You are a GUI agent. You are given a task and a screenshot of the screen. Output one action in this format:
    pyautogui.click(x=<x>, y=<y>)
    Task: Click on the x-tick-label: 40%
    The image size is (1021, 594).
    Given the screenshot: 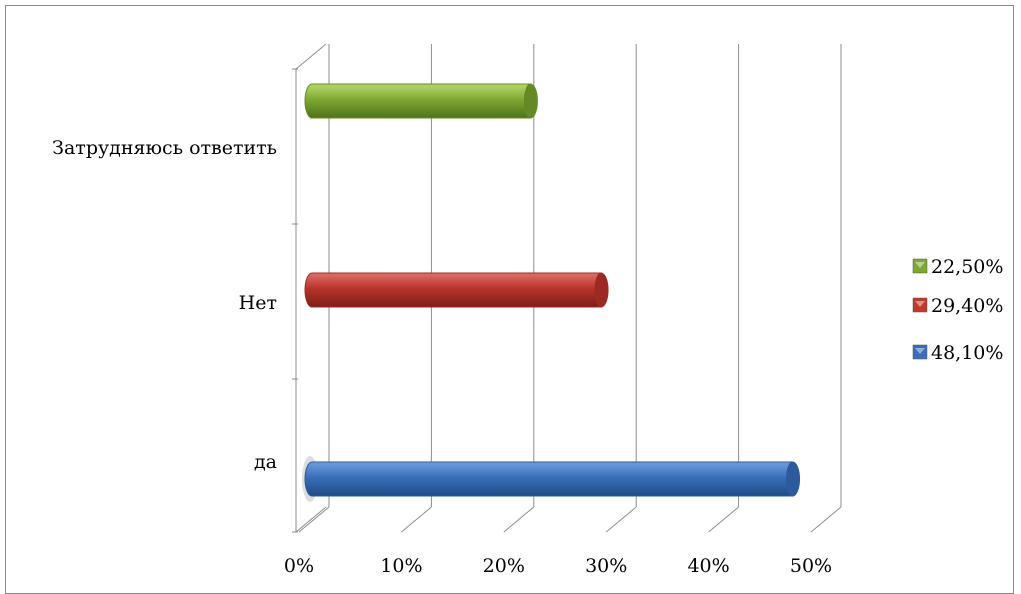 What is the action you would take?
    pyautogui.click(x=708, y=566)
    